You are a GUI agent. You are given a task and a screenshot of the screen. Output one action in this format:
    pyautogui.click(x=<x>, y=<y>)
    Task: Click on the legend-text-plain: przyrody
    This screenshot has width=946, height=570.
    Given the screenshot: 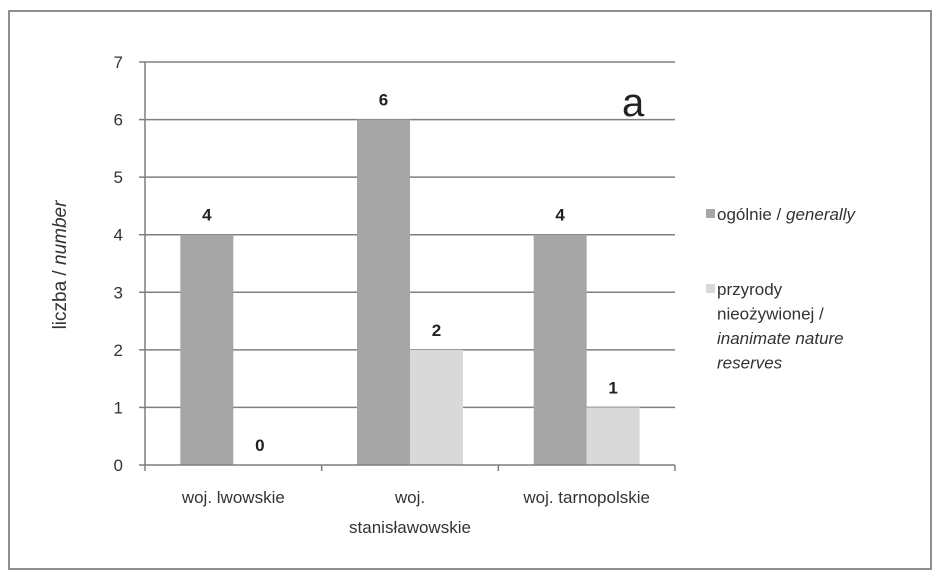 What is the action you would take?
    pyautogui.click(x=750, y=289)
    